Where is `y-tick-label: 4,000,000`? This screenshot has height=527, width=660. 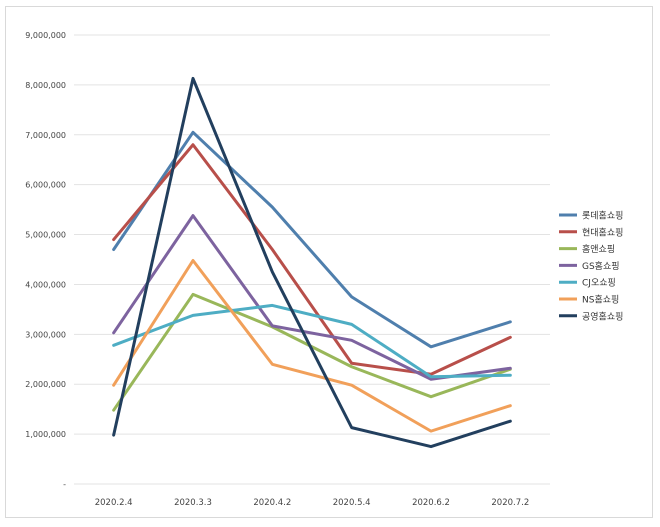
y-tick-label: 4,000,000 is located at coordinates (45, 284).